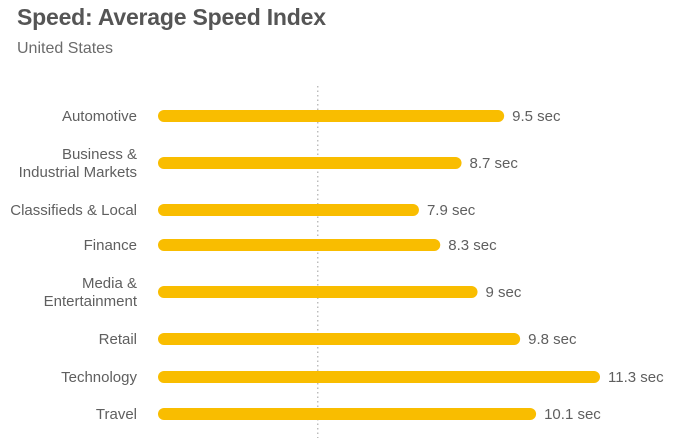 Image resolution: width=679 pixels, height=442 pixels. I want to click on value-label: 11.3 sec, so click(636, 377).